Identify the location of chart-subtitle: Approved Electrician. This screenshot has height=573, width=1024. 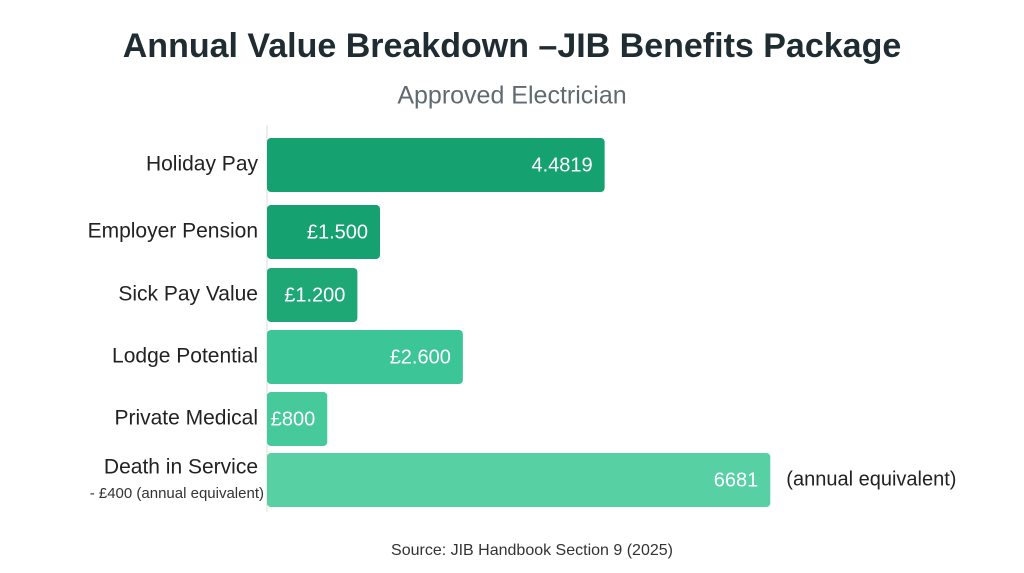
(511, 96).